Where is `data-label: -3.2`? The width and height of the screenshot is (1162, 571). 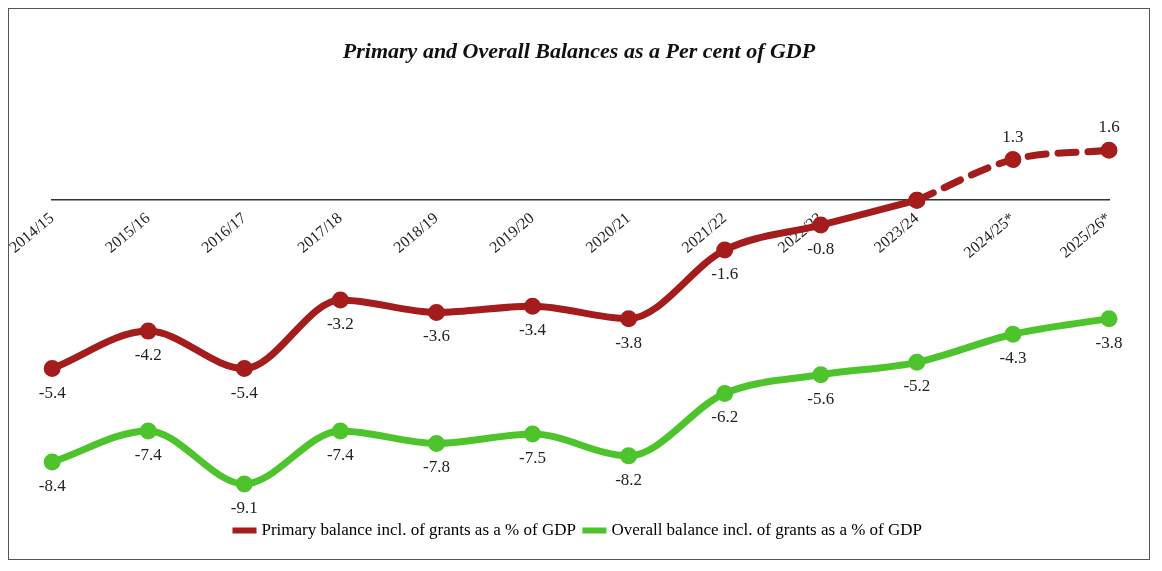
data-label: -3.2 is located at coordinates (340, 323).